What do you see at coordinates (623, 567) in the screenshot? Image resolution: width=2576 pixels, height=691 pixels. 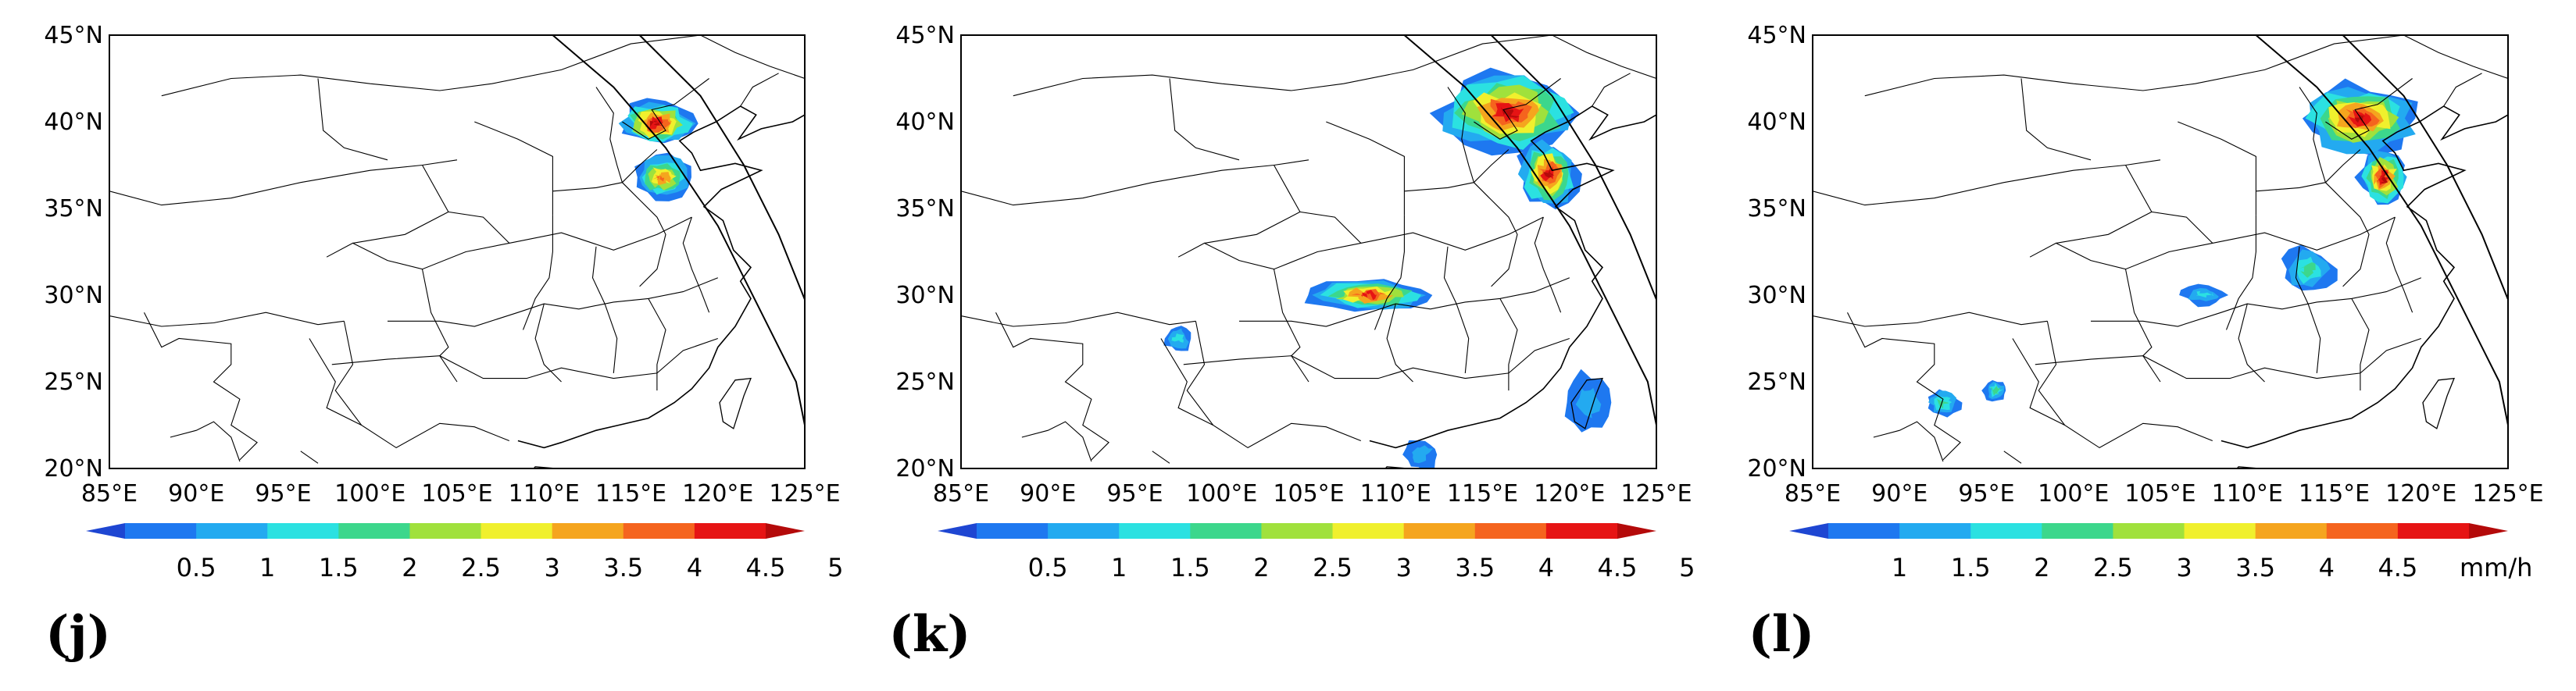 I see `colorbar-label: 3.5` at bounding box center [623, 567].